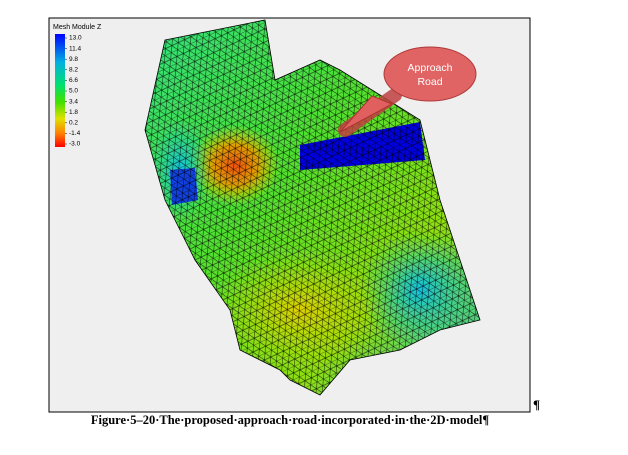 This screenshot has width=628, height=455. What do you see at coordinates (75, 48) in the screenshot?
I see `legend-label: 11.4` at bounding box center [75, 48].